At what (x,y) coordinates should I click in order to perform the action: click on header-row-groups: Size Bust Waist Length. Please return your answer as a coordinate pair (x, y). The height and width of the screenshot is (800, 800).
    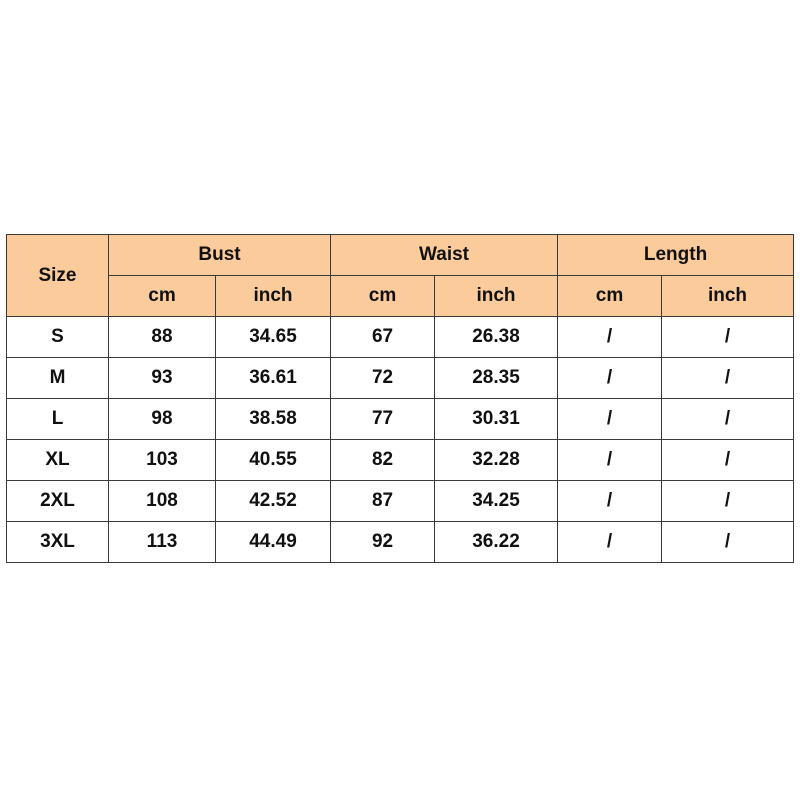
    Looking at the image, I should click on (400, 275).